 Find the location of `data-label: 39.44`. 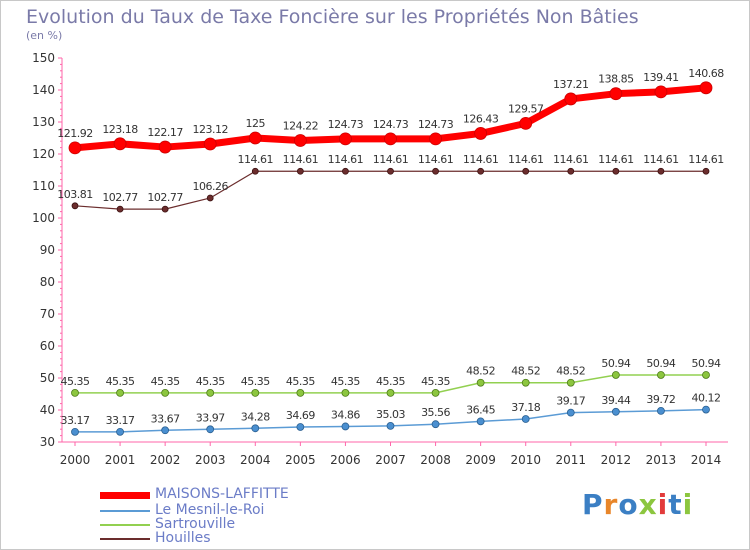

data-label: 39.44 is located at coordinates (615, 400).